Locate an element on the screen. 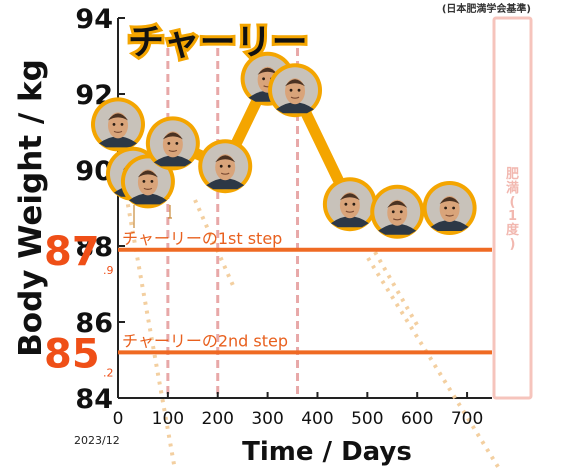 Image resolution: width=561 pixels, height=470 pixels. chart-title: チャーリー is located at coordinates (218, 42).